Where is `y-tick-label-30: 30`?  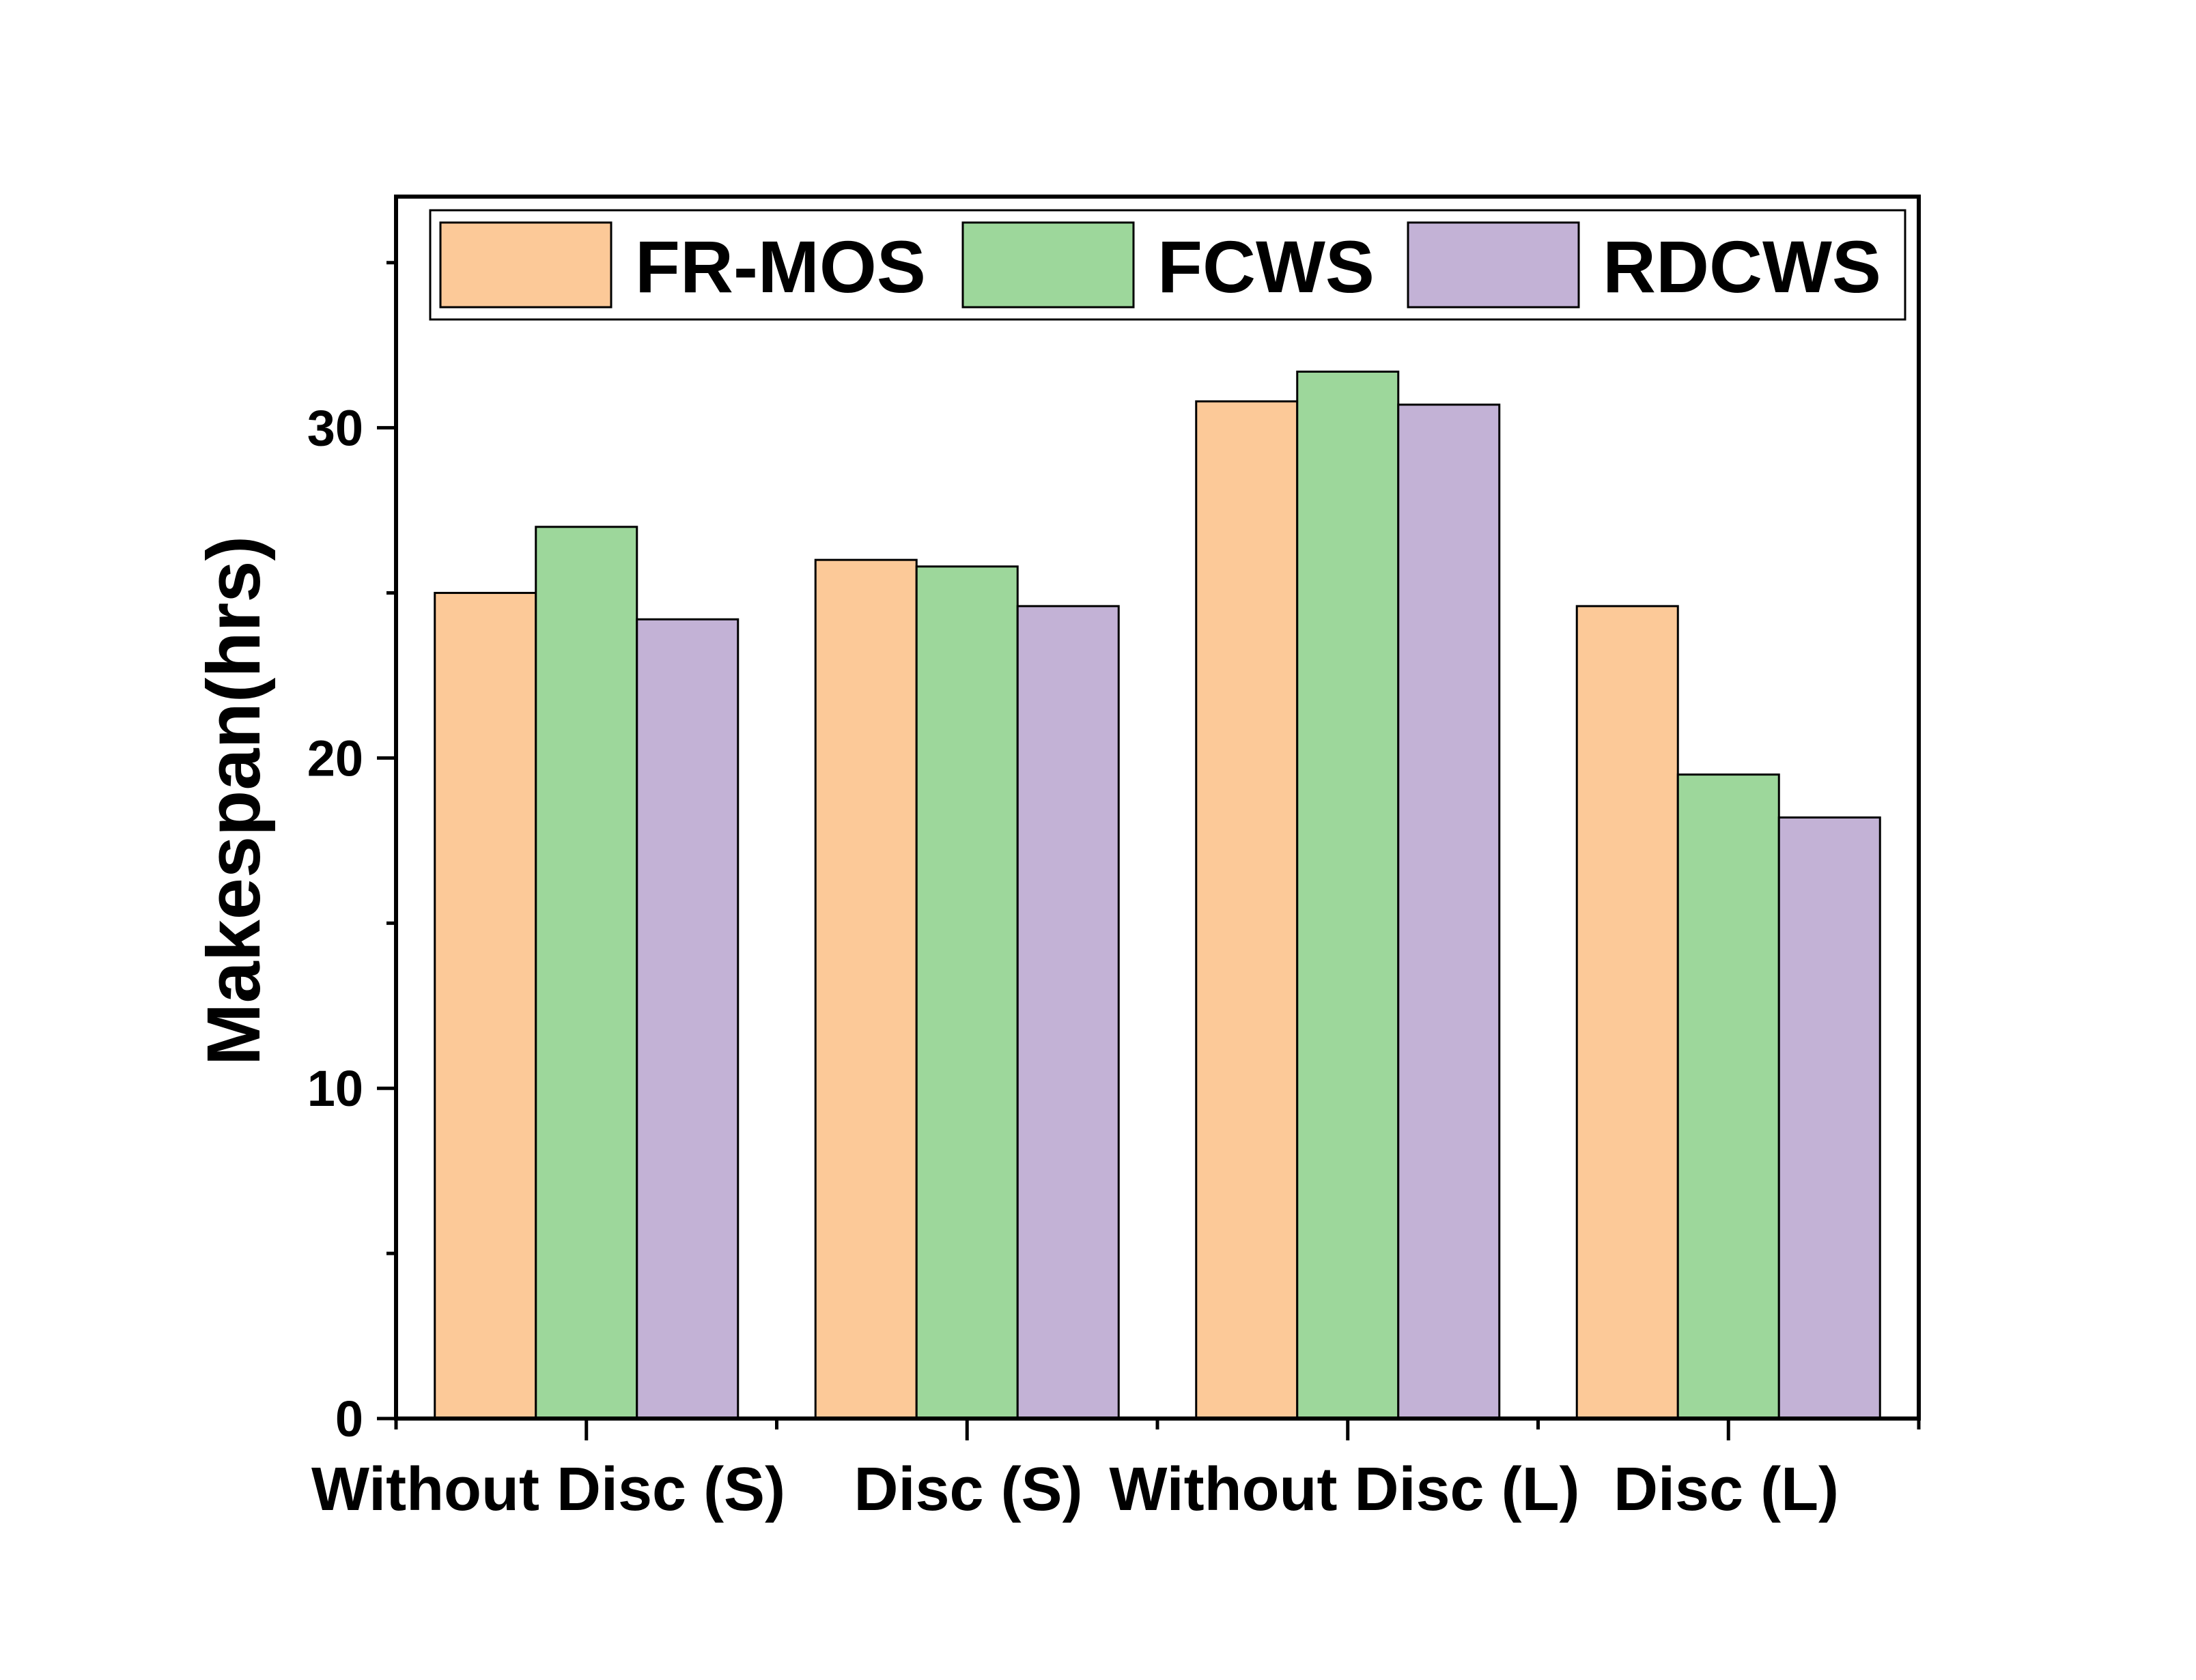 y-tick-label-30: 30 is located at coordinates (335, 428).